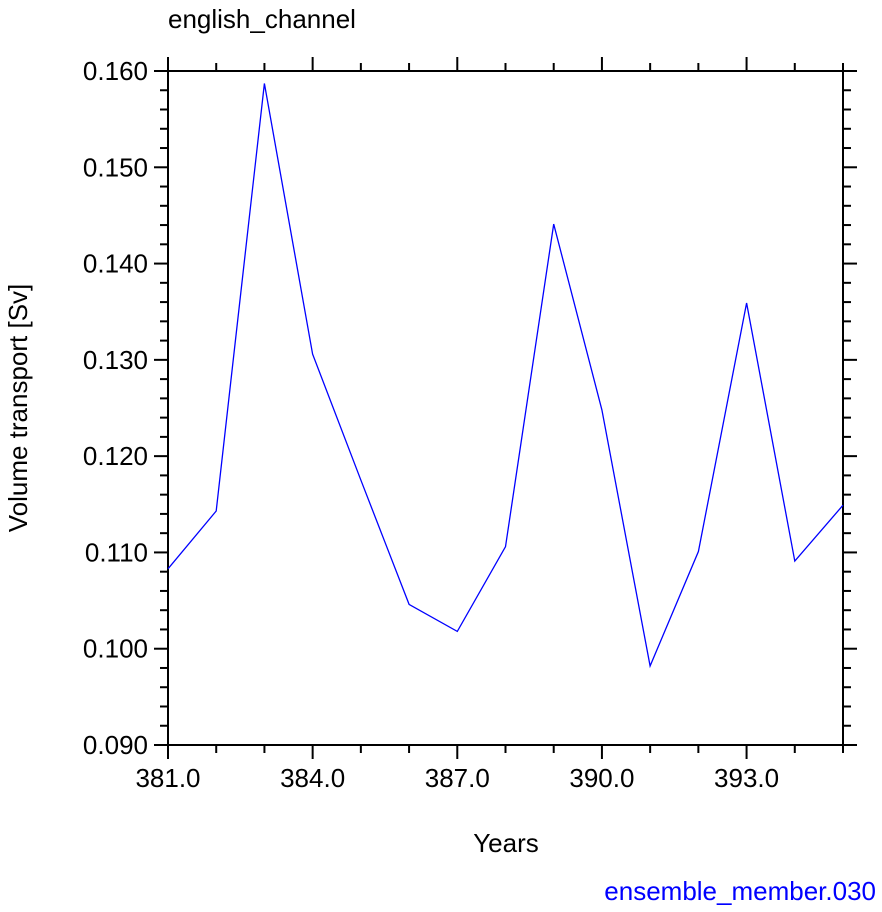  I want to click on y-tick-label: 0.090, so click(115, 745).